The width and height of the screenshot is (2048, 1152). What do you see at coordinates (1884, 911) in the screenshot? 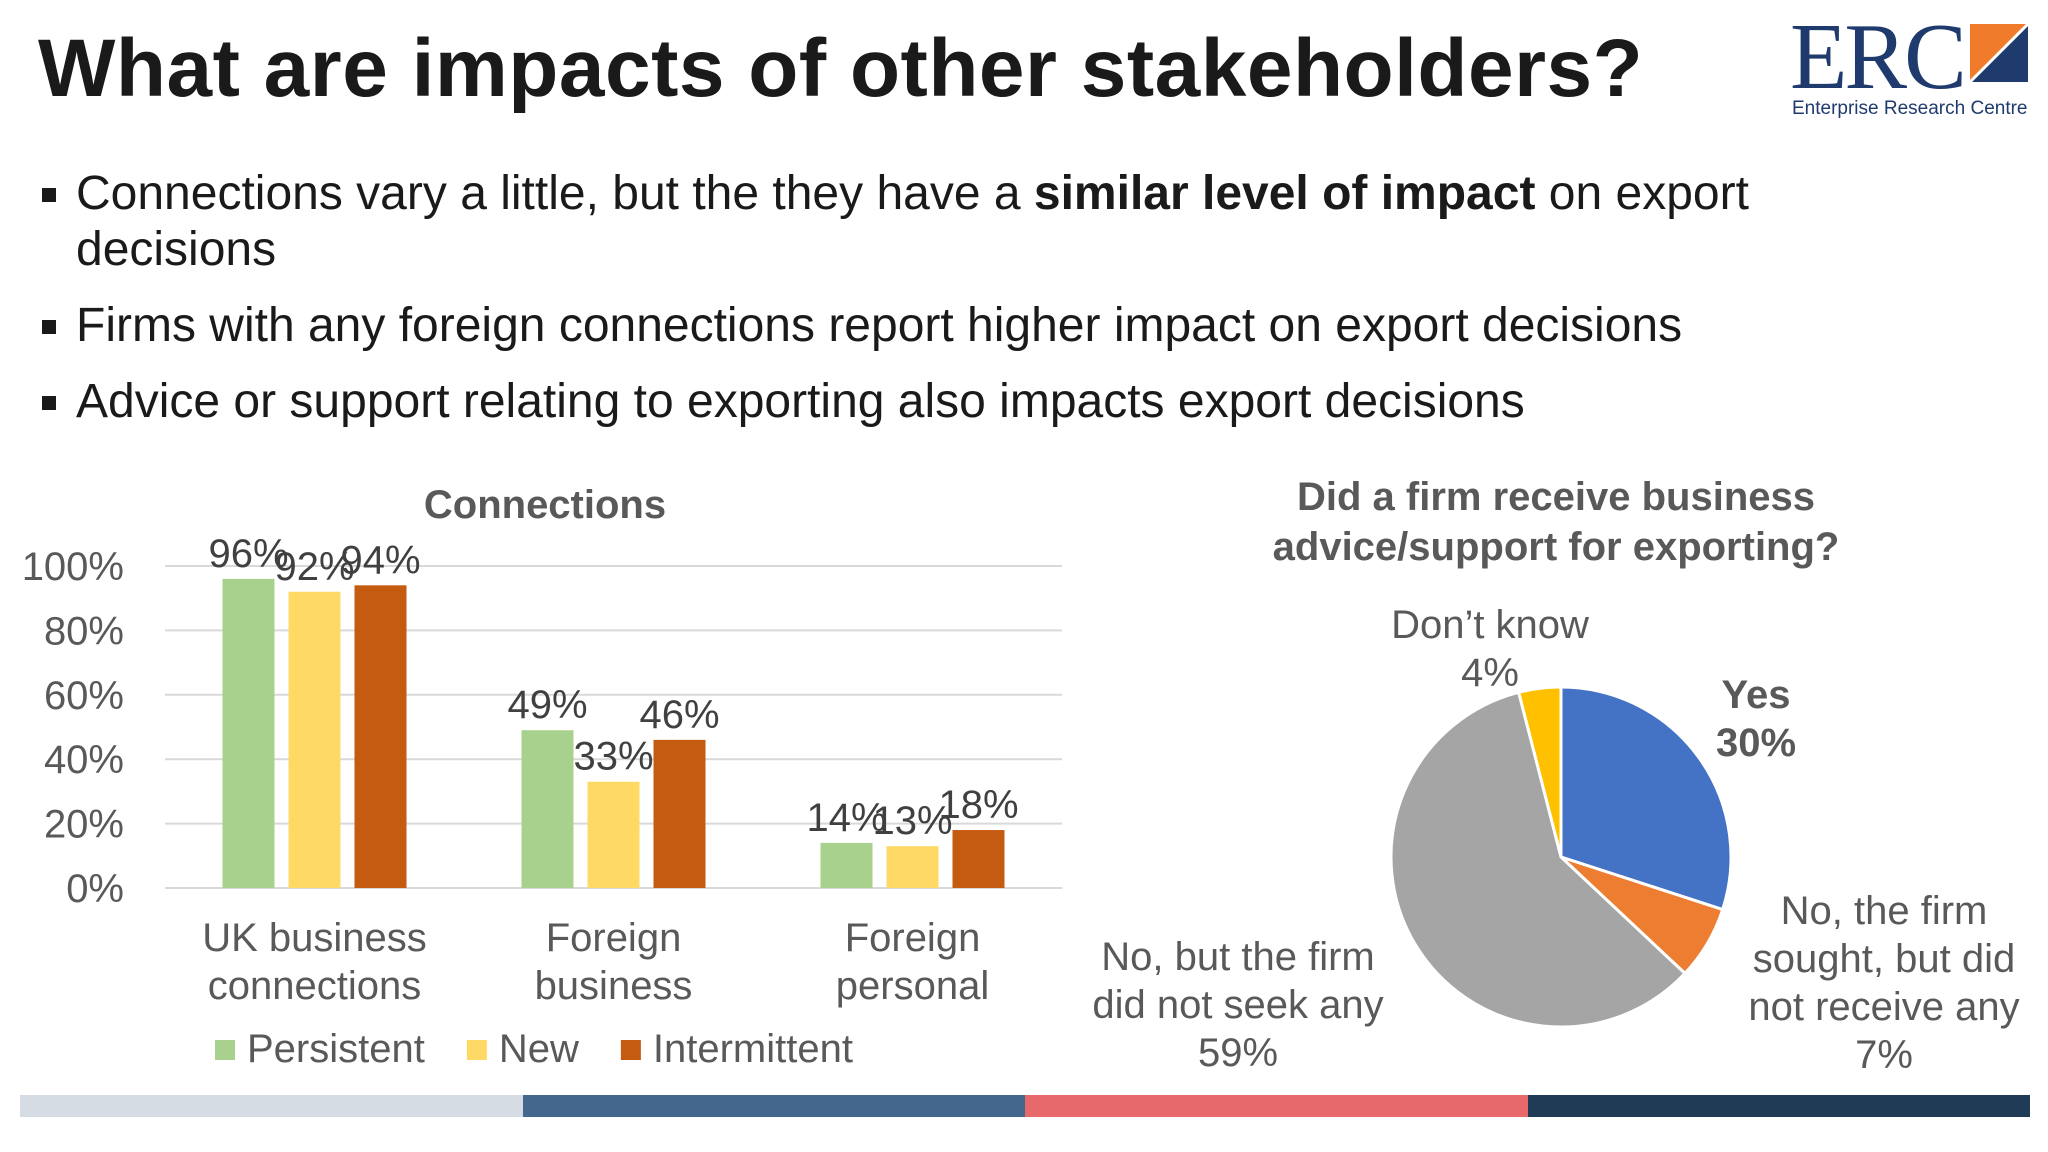
I see `pie-slice-label: No, the firm` at bounding box center [1884, 911].